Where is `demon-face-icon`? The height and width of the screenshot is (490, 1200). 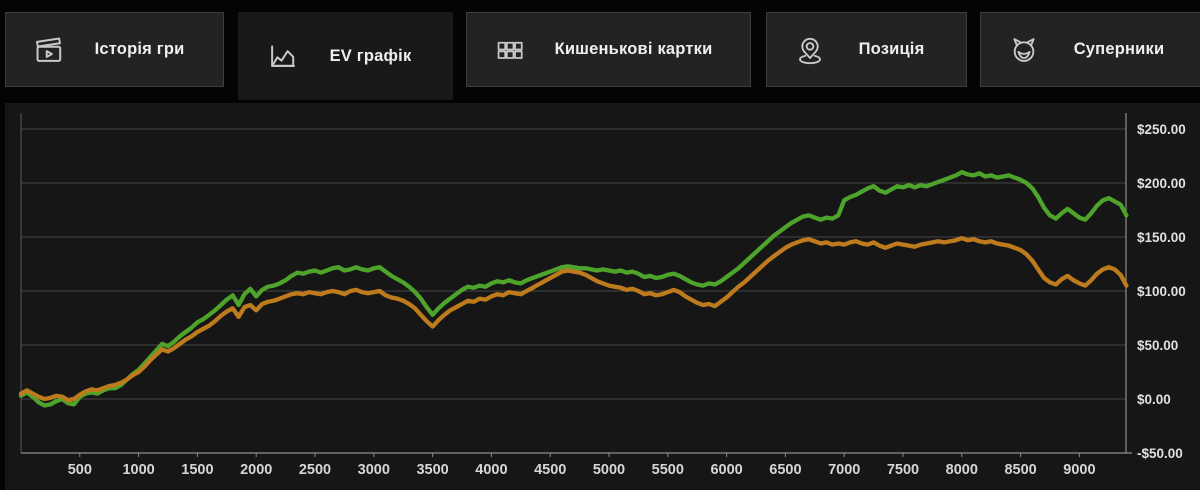 demon-face-icon is located at coordinates (1024, 50).